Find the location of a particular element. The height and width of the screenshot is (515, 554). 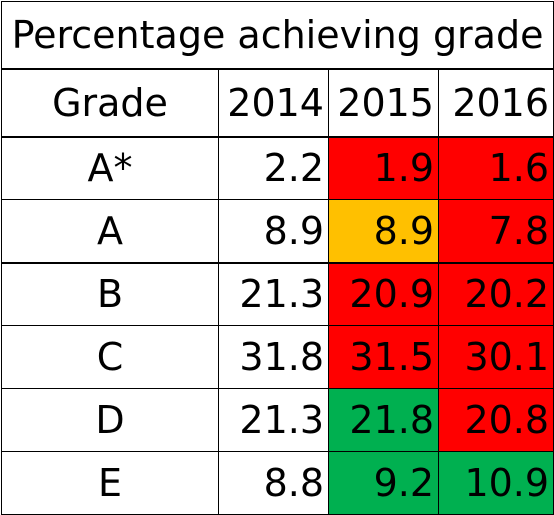

value-cell: 1.9 is located at coordinates (383, 168).